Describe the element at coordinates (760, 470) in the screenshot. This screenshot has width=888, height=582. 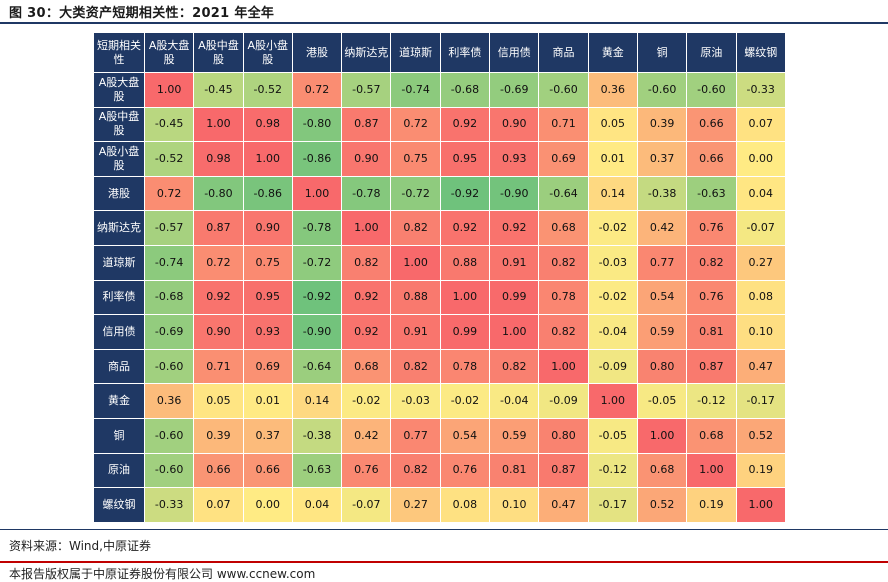
I see `heatmap-cell: 0.19` at that location.